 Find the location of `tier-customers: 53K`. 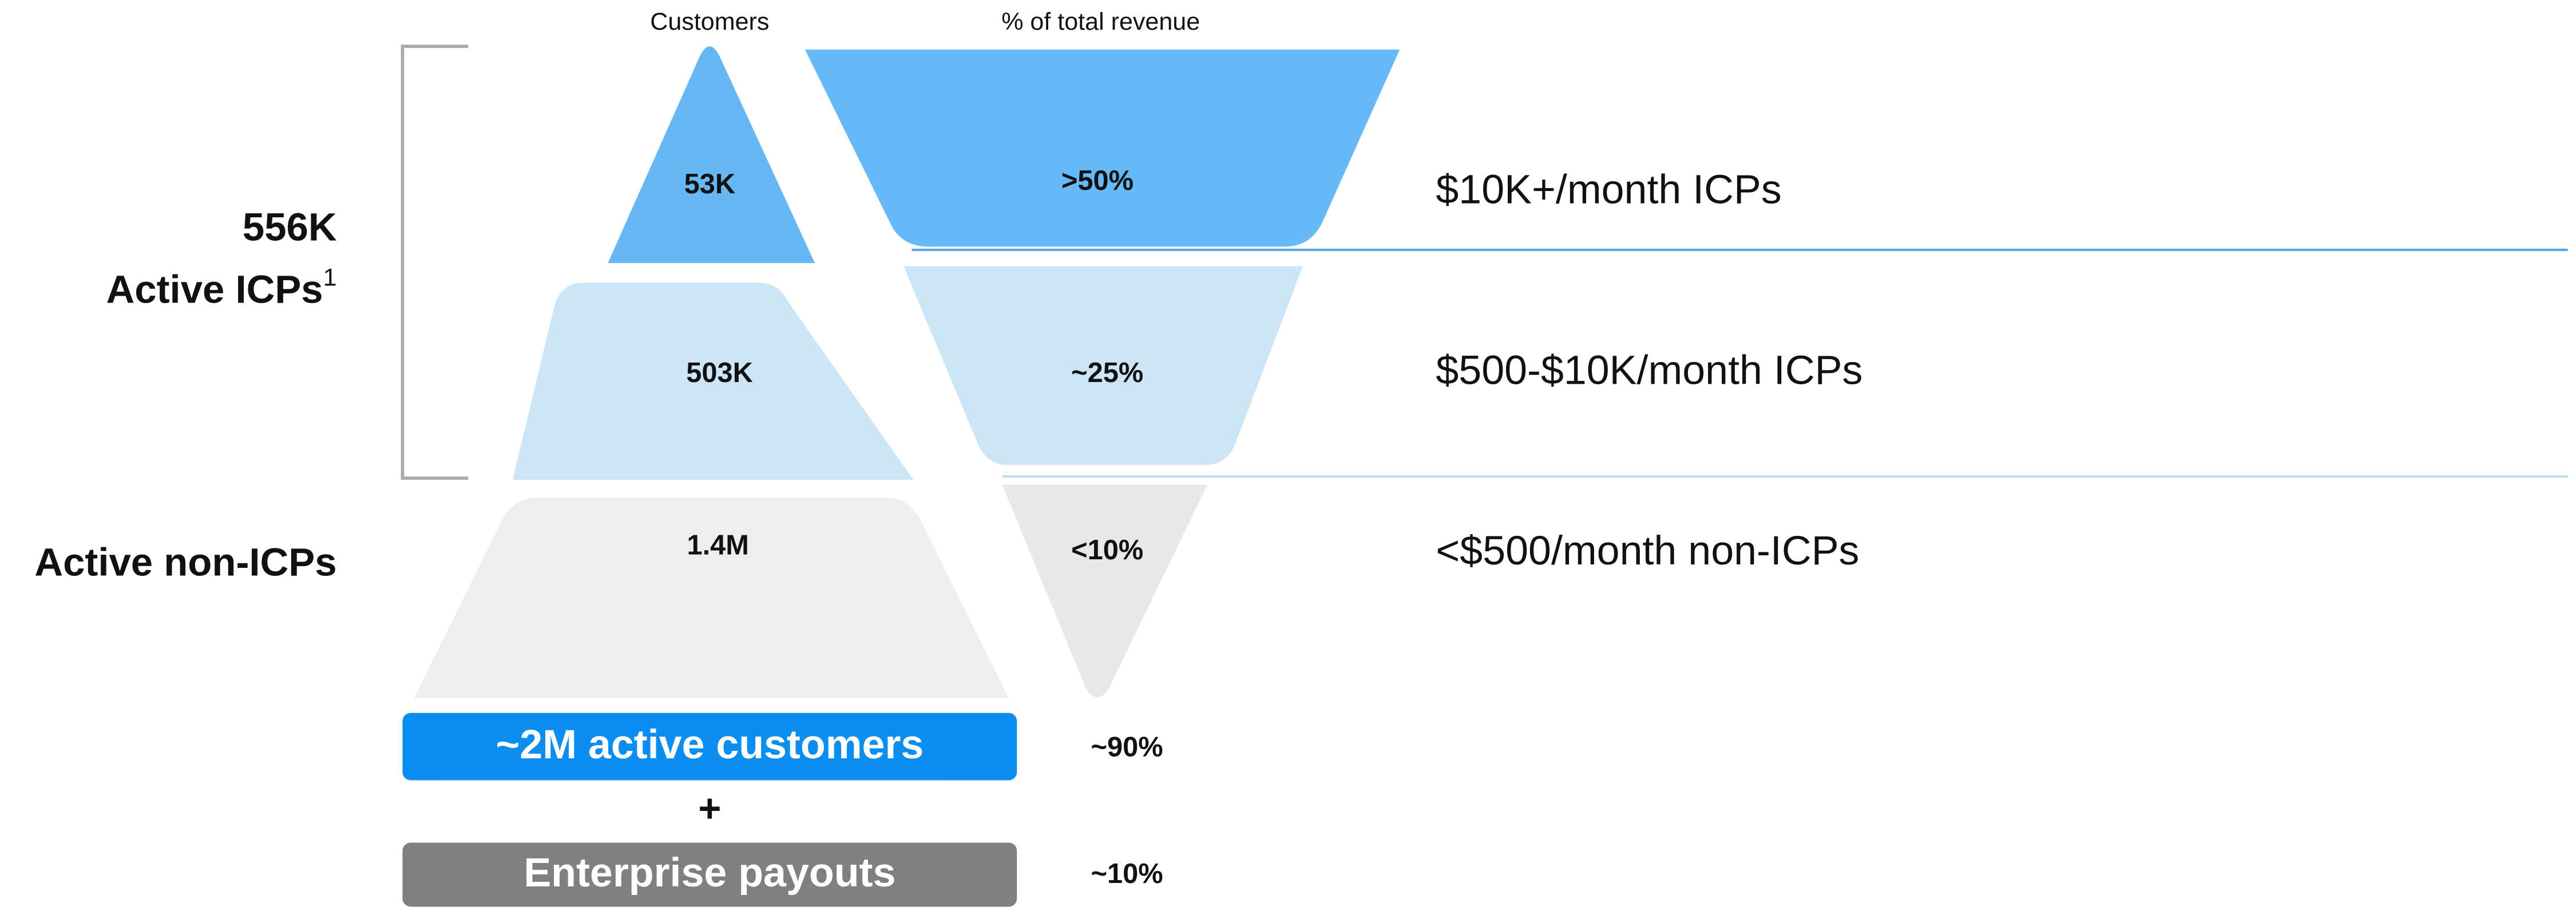

tier-customers: 53K is located at coordinates (710, 185).